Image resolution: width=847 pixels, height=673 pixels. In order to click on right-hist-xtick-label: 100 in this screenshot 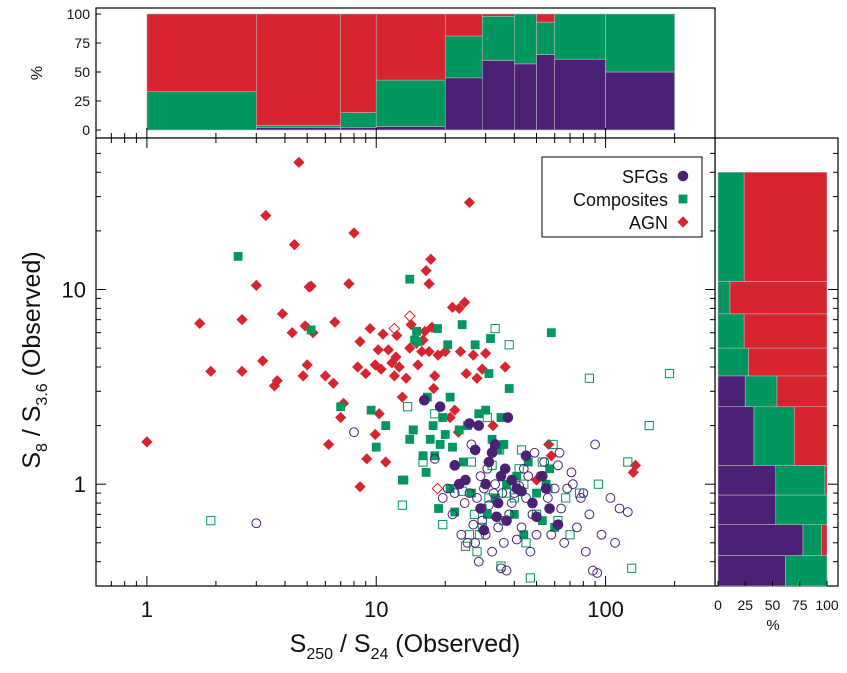, I will do `click(827, 605)`.